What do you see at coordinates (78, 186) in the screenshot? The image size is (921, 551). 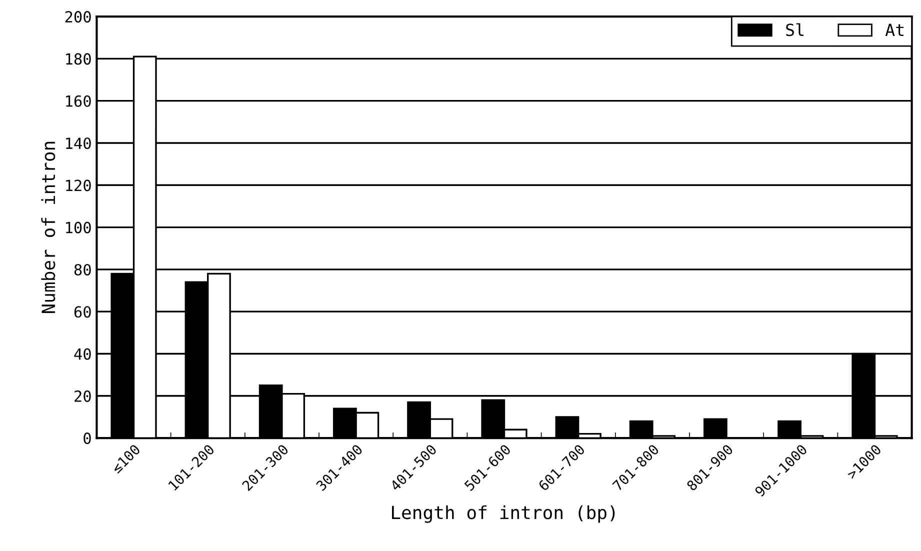 I see `y-tick-label: 120` at bounding box center [78, 186].